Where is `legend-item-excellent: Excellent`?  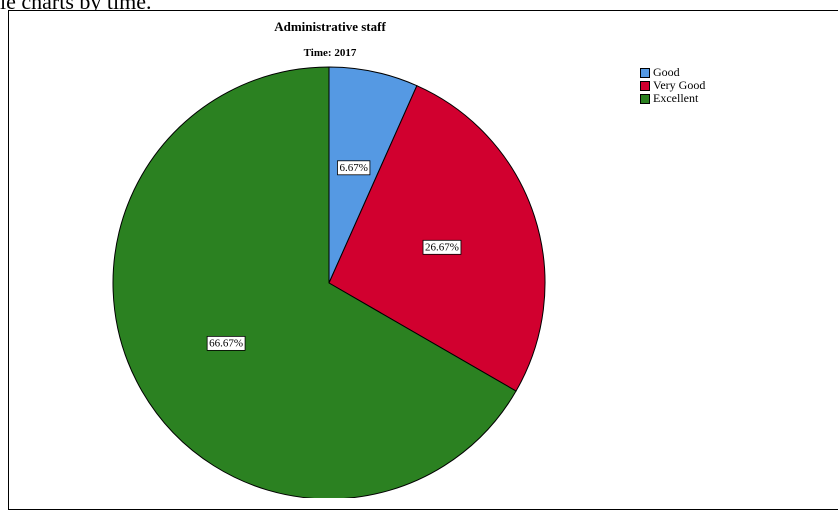
legend-item-excellent: Excellent is located at coordinates (672, 98).